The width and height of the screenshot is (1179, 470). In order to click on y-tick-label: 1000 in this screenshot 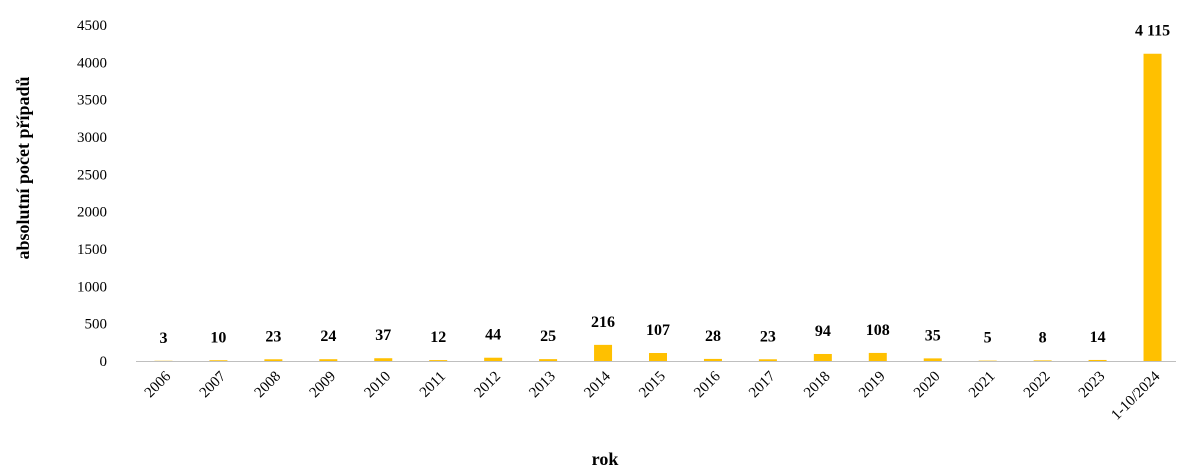, I will do `click(92, 287)`.